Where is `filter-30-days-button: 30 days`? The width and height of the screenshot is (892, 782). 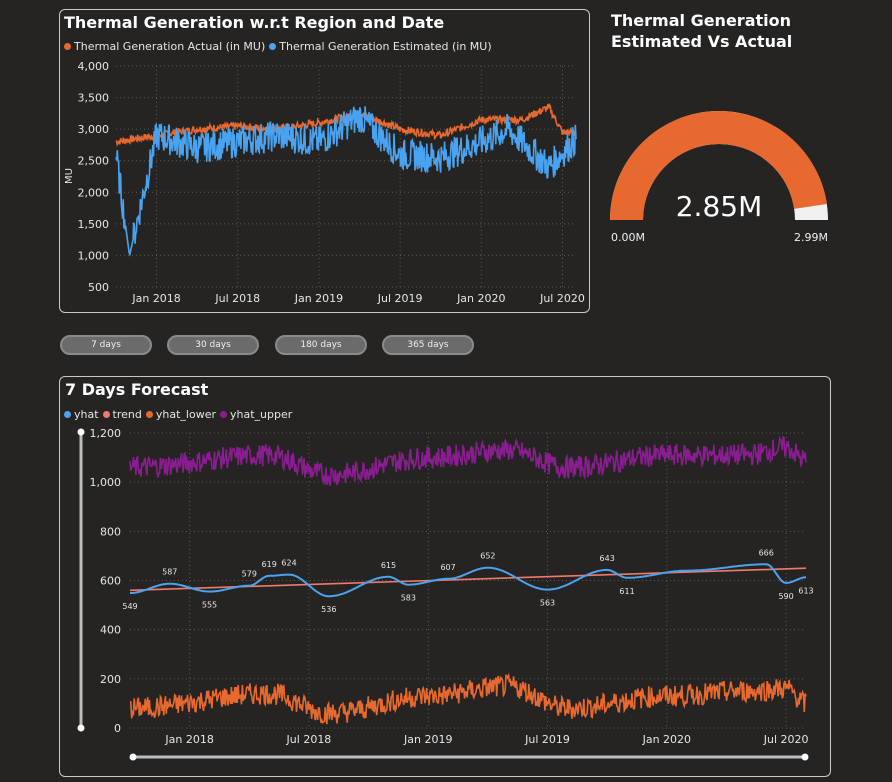 filter-30-days-button: 30 days is located at coordinates (213, 345).